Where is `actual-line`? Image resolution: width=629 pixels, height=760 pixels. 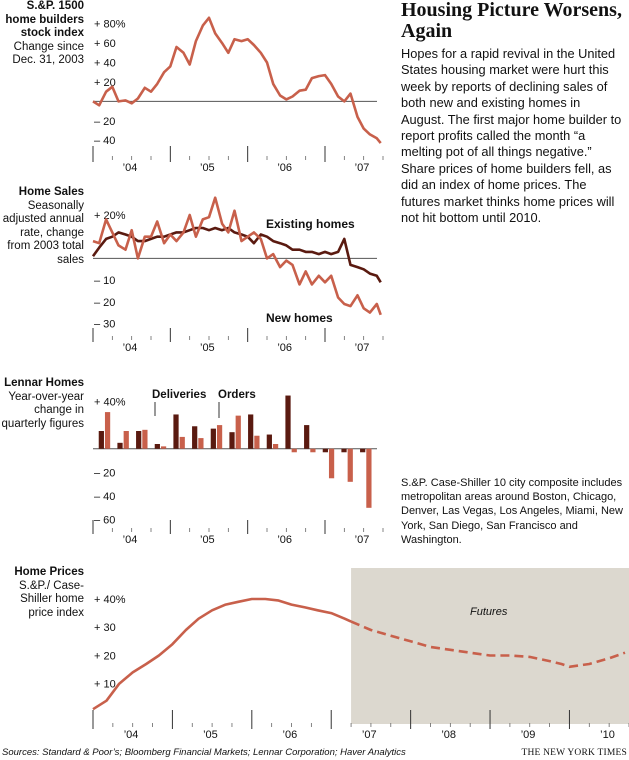
actual-line is located at coordinates (222, 654).